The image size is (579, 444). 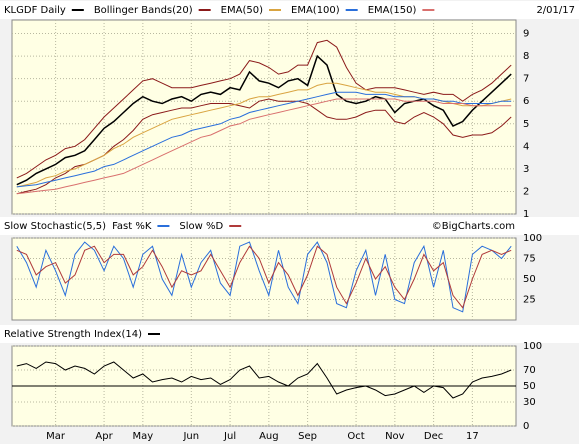 I want to click on x-tick-label: Oct, so click(x=355, y=436).